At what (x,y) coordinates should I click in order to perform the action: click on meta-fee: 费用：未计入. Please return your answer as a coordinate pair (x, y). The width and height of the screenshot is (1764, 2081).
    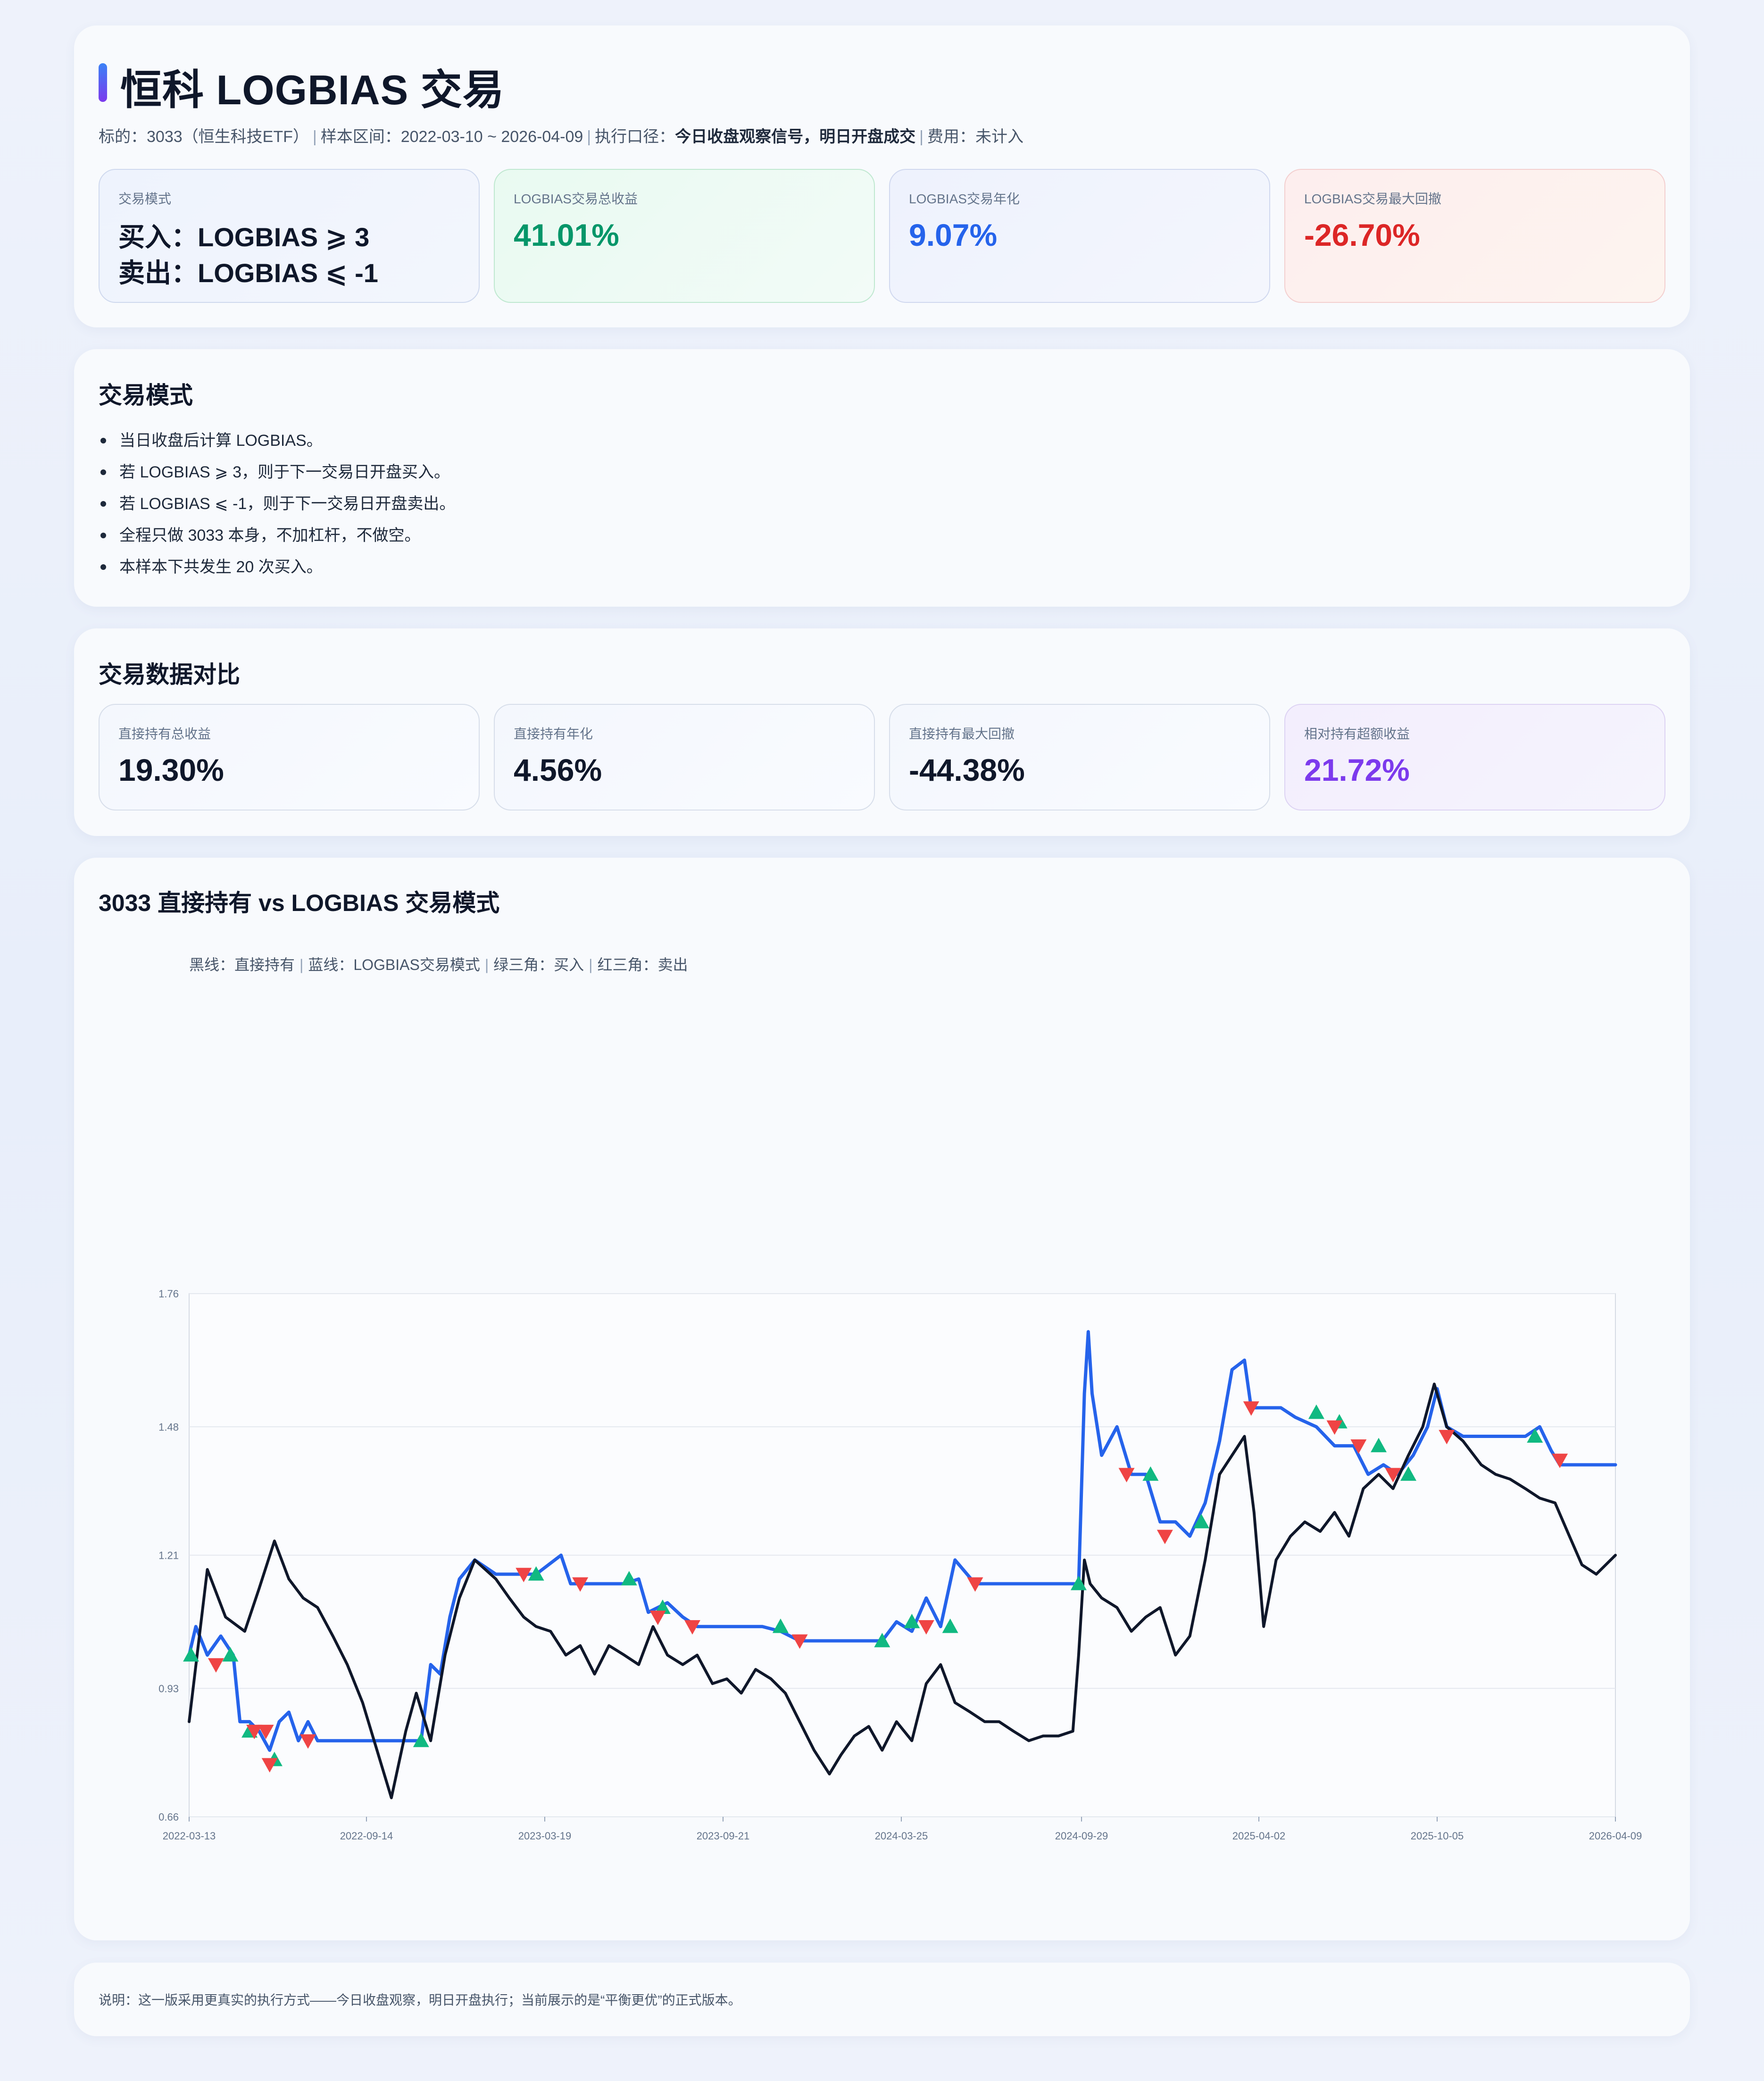
    Looking at the image, I should click on (975, 137).